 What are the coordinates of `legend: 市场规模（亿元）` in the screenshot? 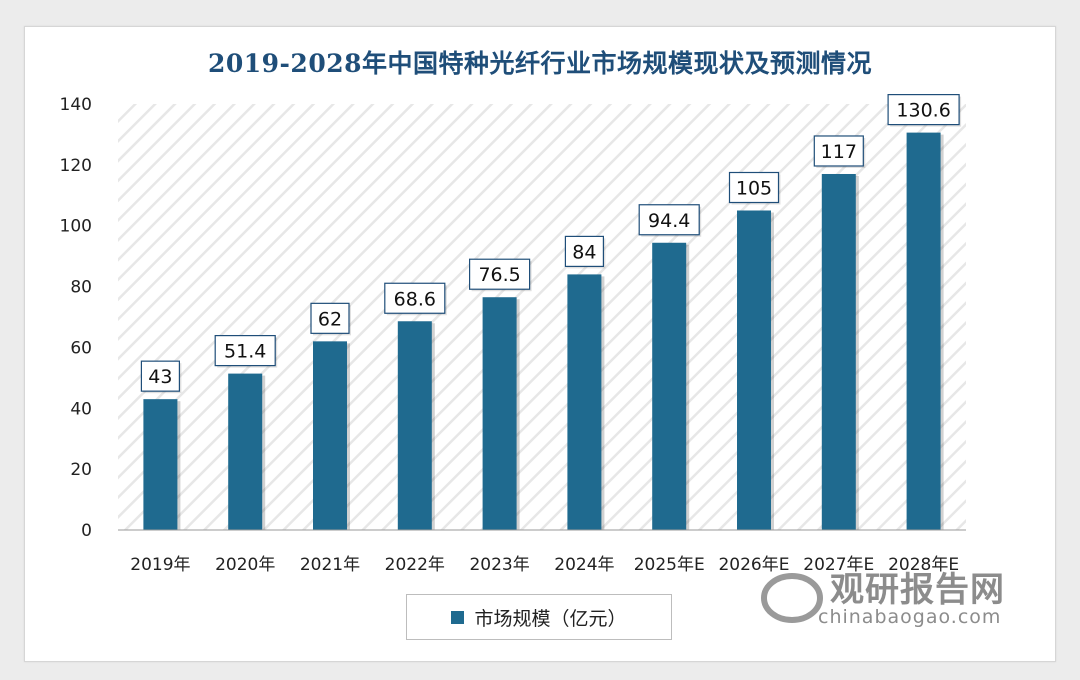 It's located at (539, 617).